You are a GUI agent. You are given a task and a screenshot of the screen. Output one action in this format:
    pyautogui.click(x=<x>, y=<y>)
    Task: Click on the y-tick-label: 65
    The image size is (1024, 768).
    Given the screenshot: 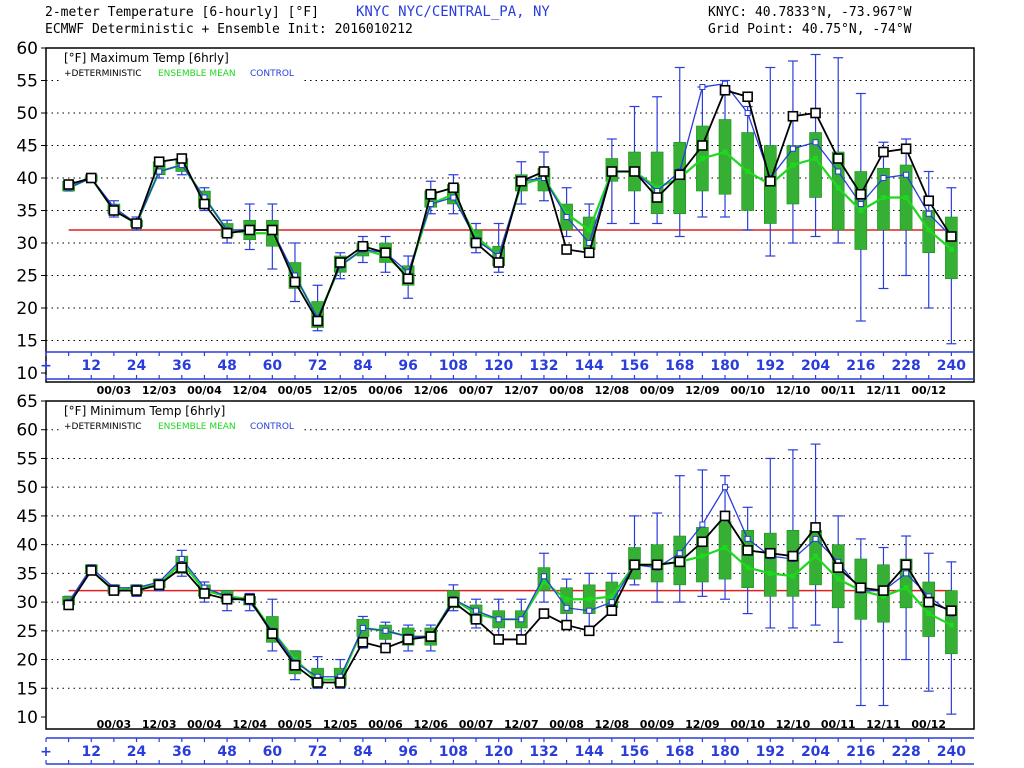 What is the action you would take?
    pyautogui.click(x=27, y=402)
    